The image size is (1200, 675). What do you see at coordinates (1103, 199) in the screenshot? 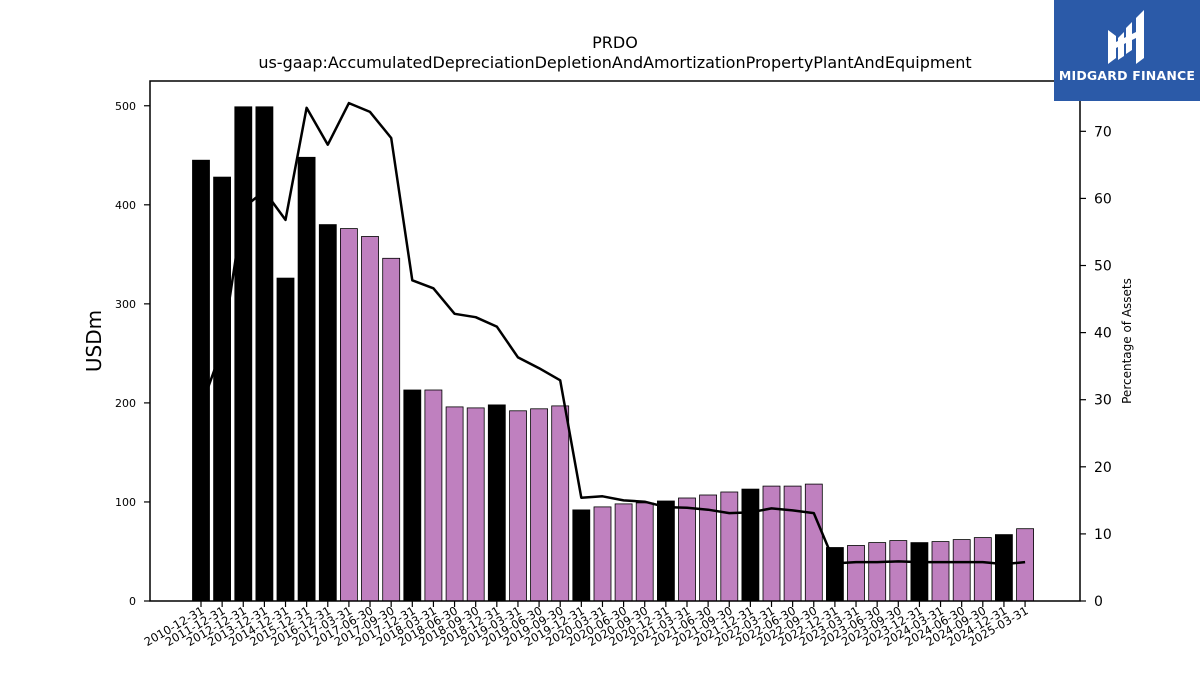
I see `y-right-tick-label: 60` at bounding box center [1103, 199].